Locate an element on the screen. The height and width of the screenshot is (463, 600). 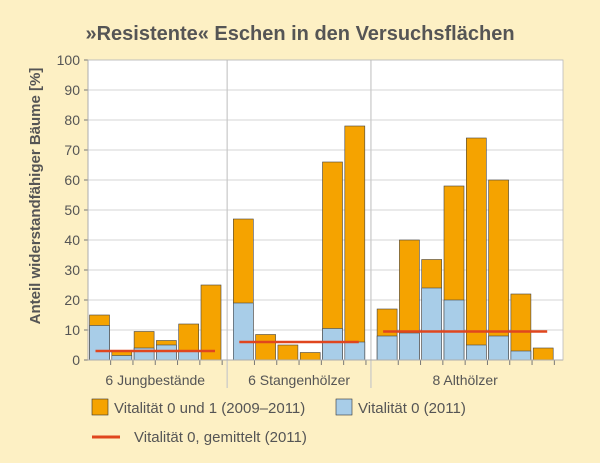
y-tick-label: 70 is located at coordinates (72, 150).